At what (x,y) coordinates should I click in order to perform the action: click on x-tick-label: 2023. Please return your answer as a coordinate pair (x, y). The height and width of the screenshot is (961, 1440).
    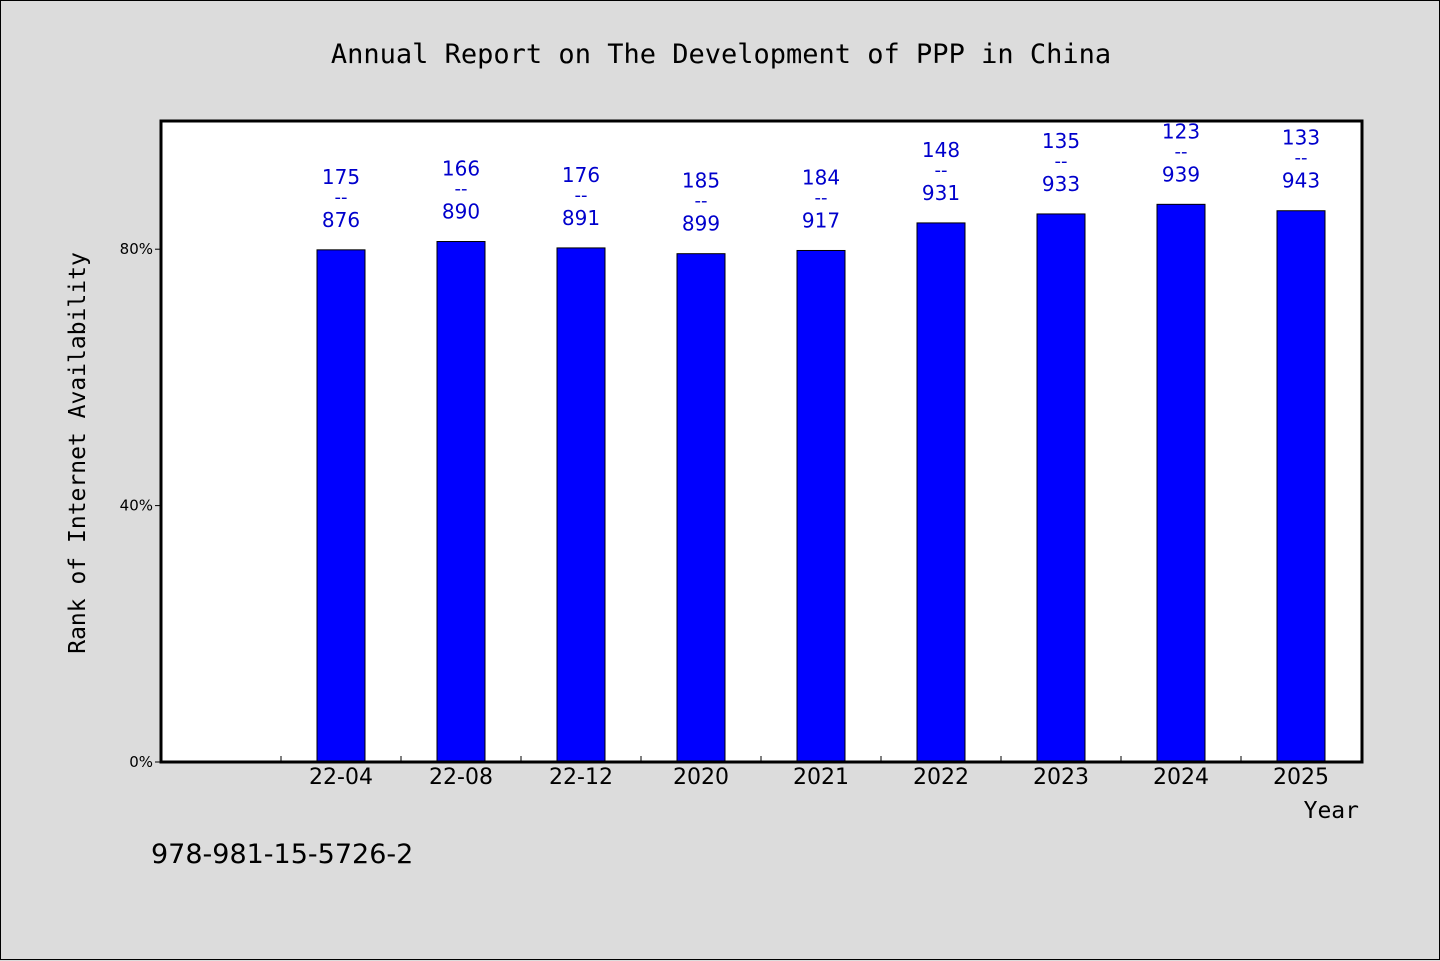
    Looking at the image, I should click on (1061, 777).